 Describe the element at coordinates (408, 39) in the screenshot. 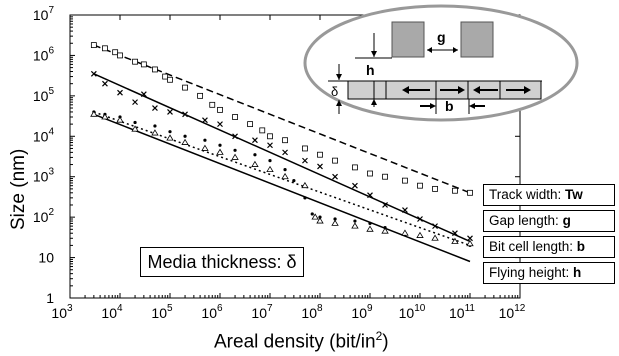

I see `head-pole-left` at that location.